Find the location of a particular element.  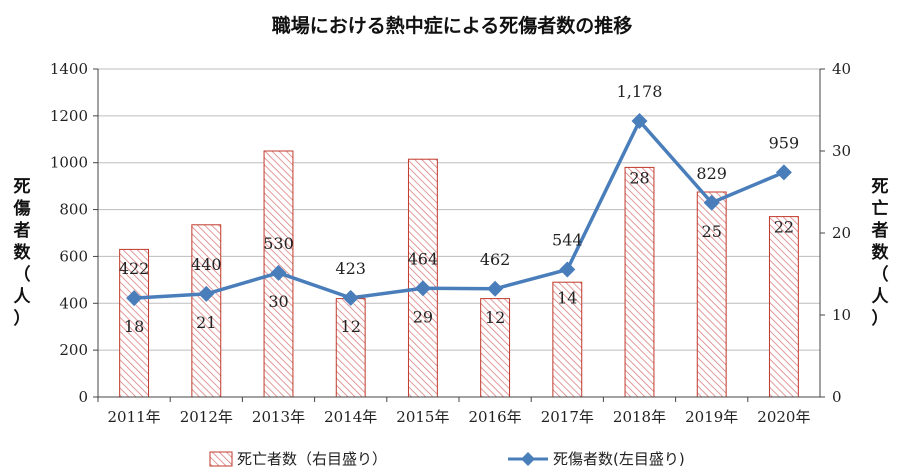

line-value-label: 462 is located at coordinates (495, 259).